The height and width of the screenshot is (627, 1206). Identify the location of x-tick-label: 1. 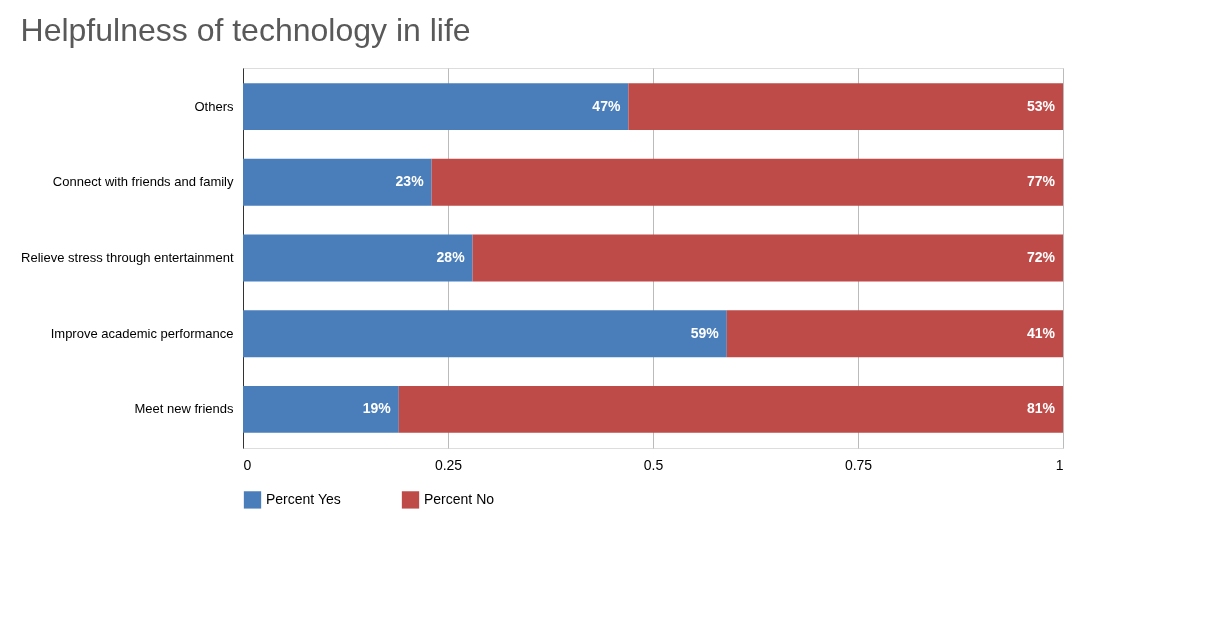
(1059, 464).